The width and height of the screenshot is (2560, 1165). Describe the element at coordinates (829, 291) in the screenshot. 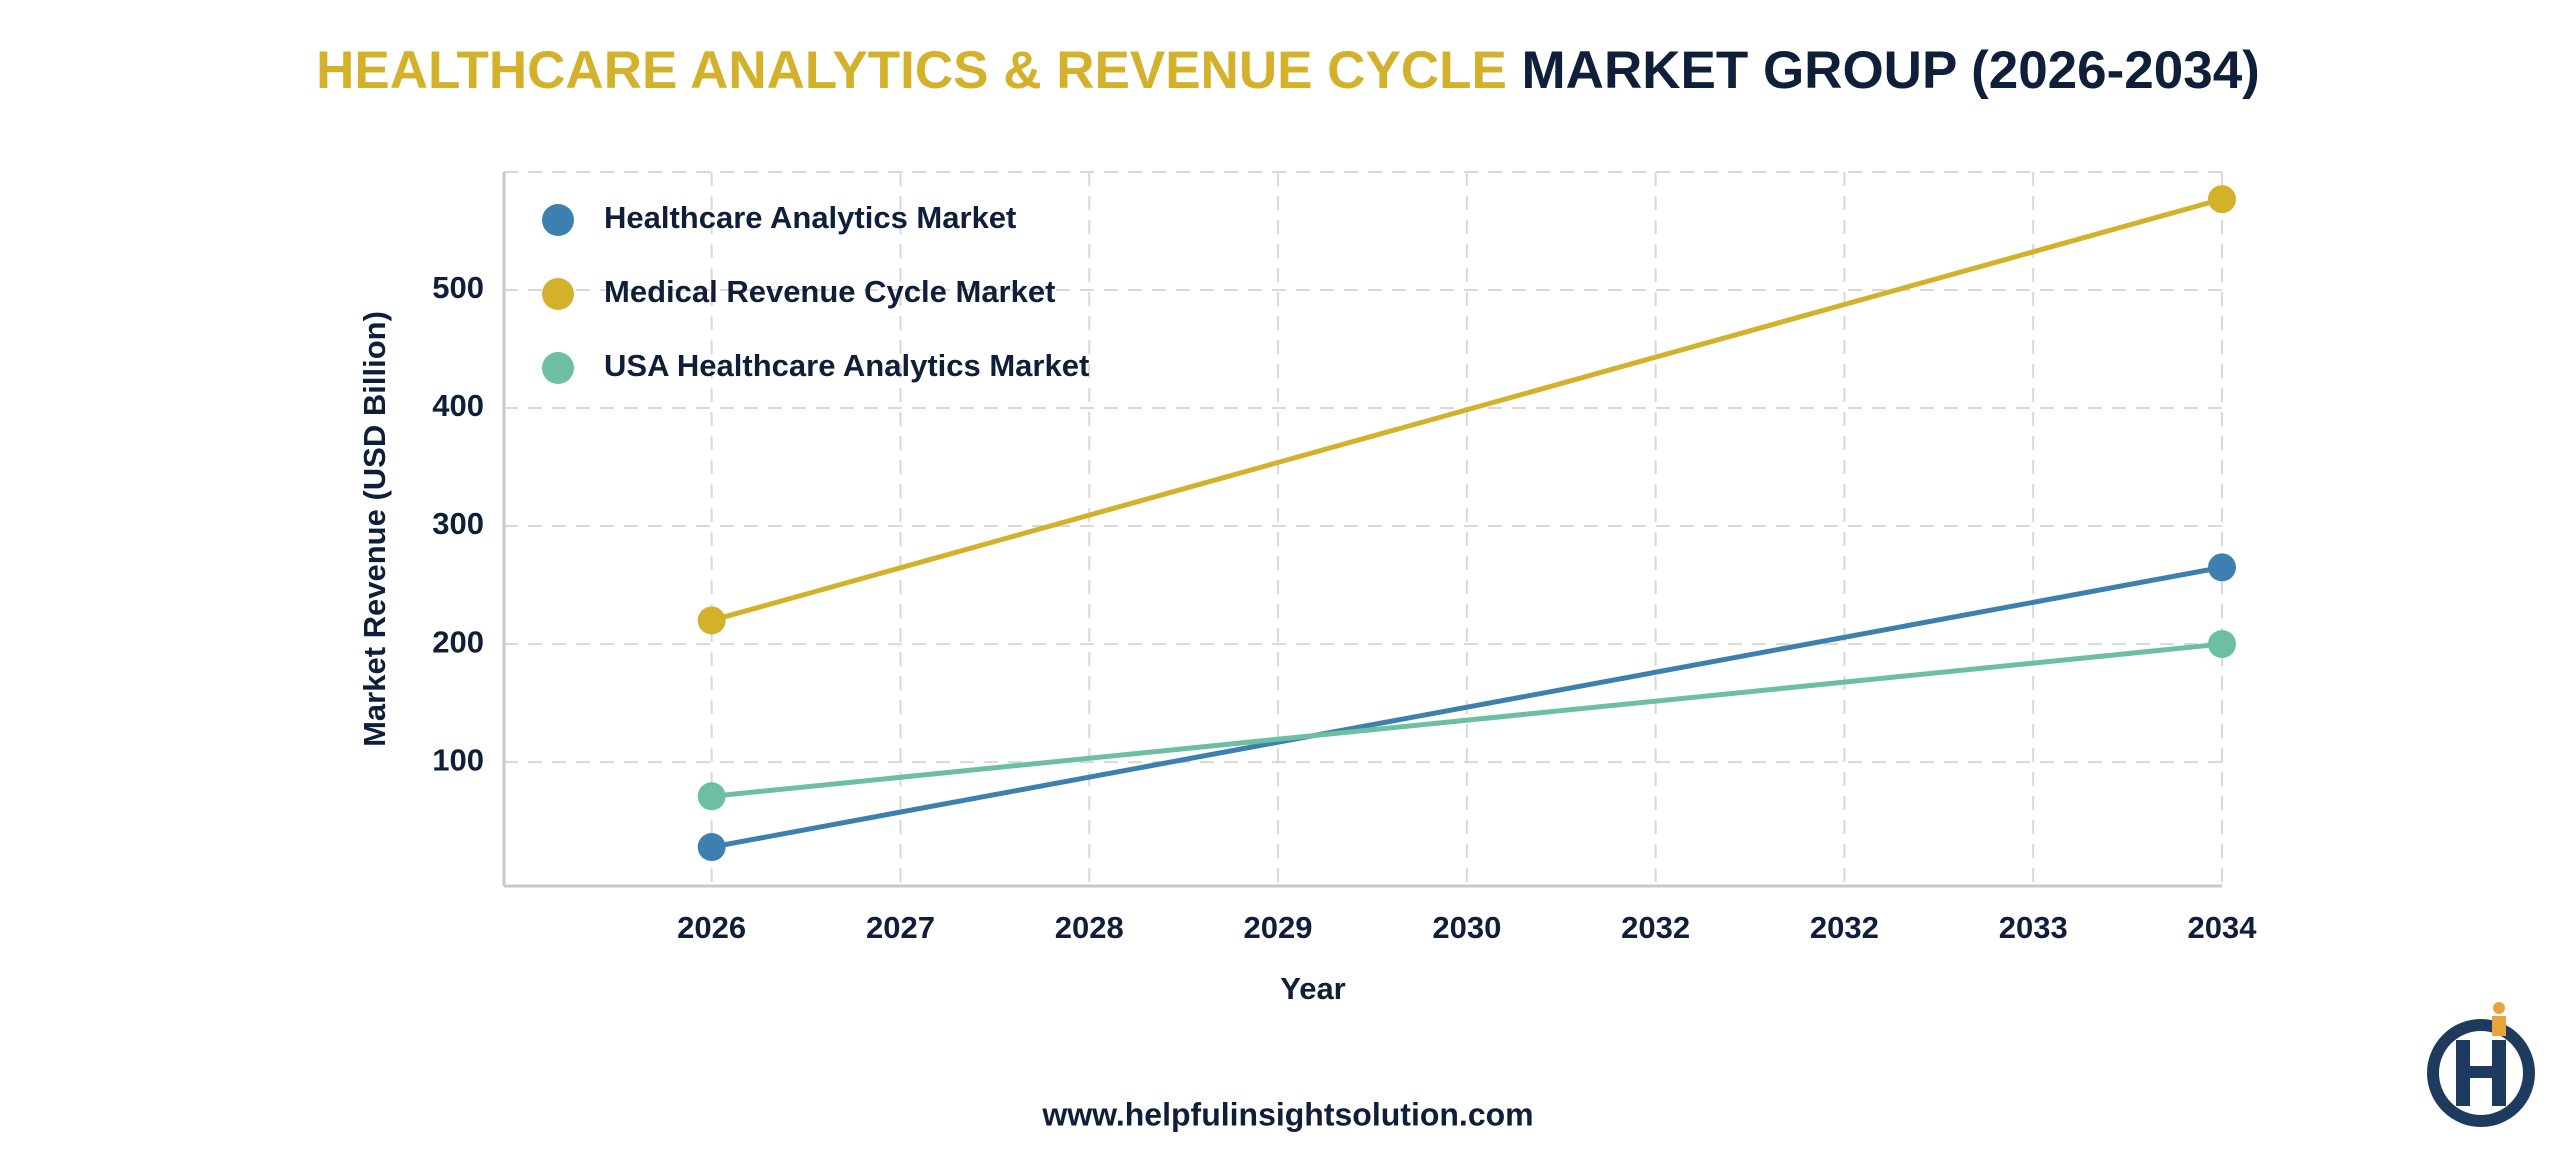

I see `legend-label: Medical Revenue Cycle Market` at that location.